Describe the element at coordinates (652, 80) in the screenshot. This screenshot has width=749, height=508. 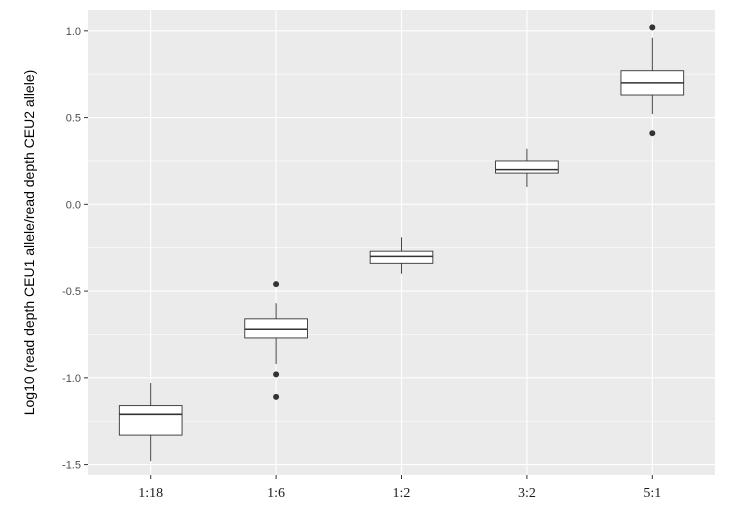
I see `box-5:1` at that location.